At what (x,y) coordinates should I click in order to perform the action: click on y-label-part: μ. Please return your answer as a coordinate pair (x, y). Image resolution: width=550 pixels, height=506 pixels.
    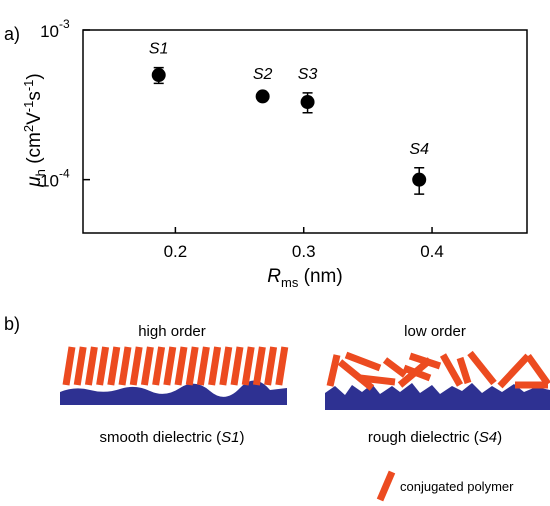
    Looking at the image, I should click on (34, 182).